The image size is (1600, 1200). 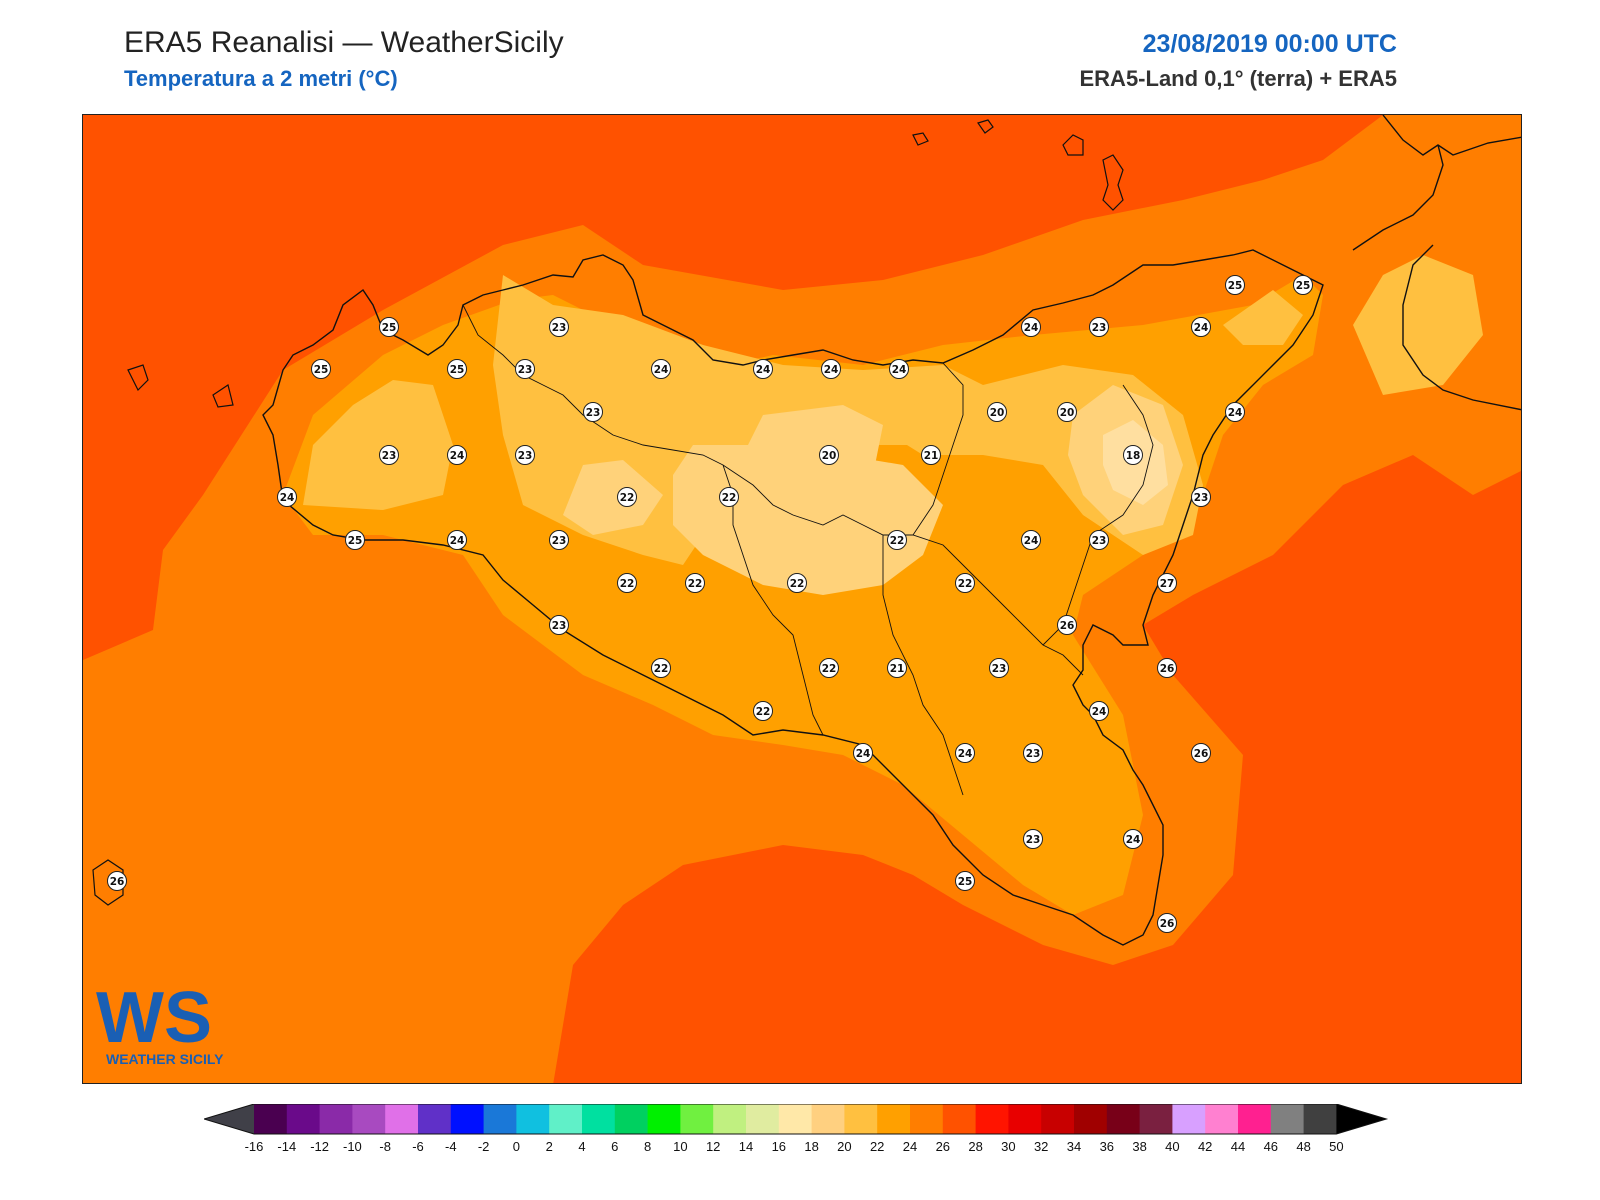 I want to click on station-value: 26, so click(x=117, y=882).